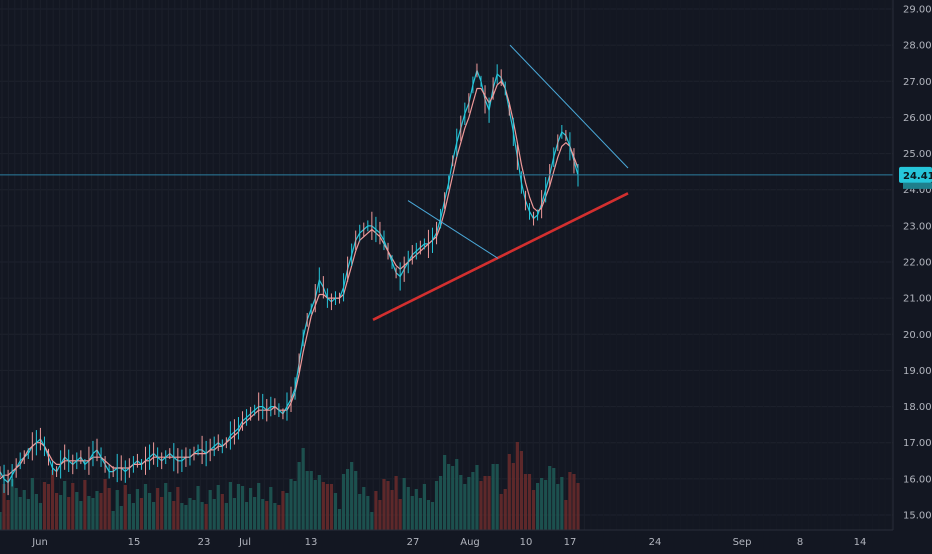 The image size is (932, 554). Describe the element at coordinates (655, 542) in the screenshot. I see `x-tick-label: 24` at that location.